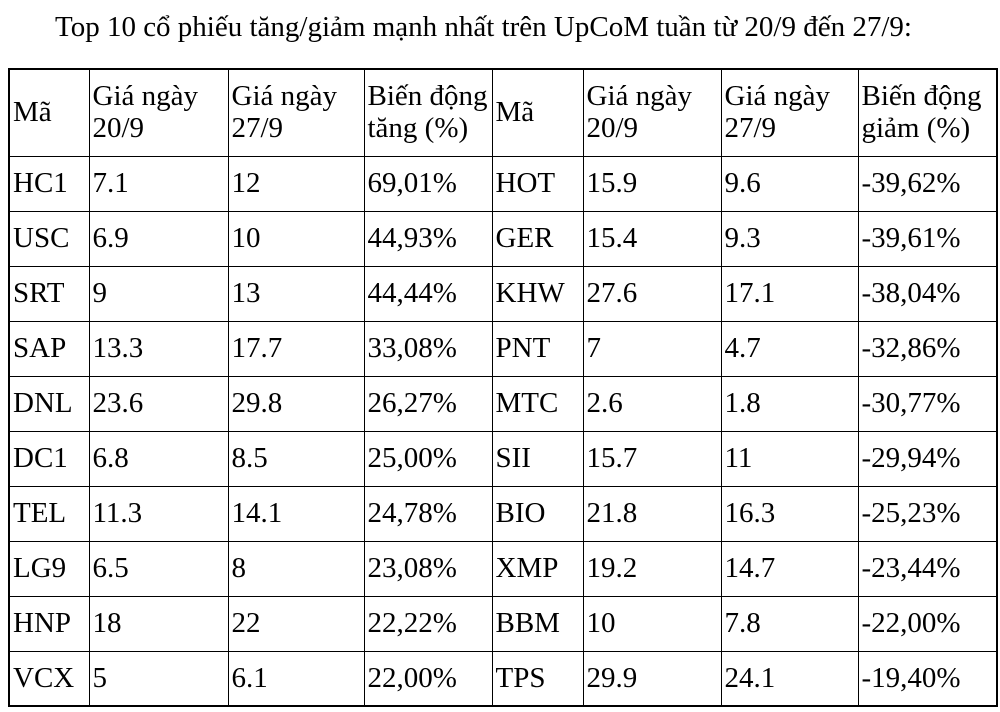 The height and width of the screenshot is (712, 1000). I want to click on table-cell: 27.6, so click(652, 293).